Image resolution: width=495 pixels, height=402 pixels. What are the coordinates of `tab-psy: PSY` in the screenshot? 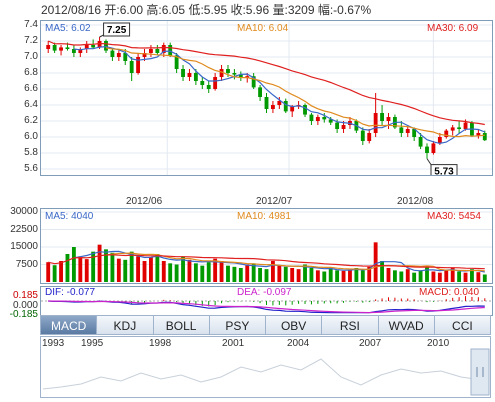 It's located at (237, 325).